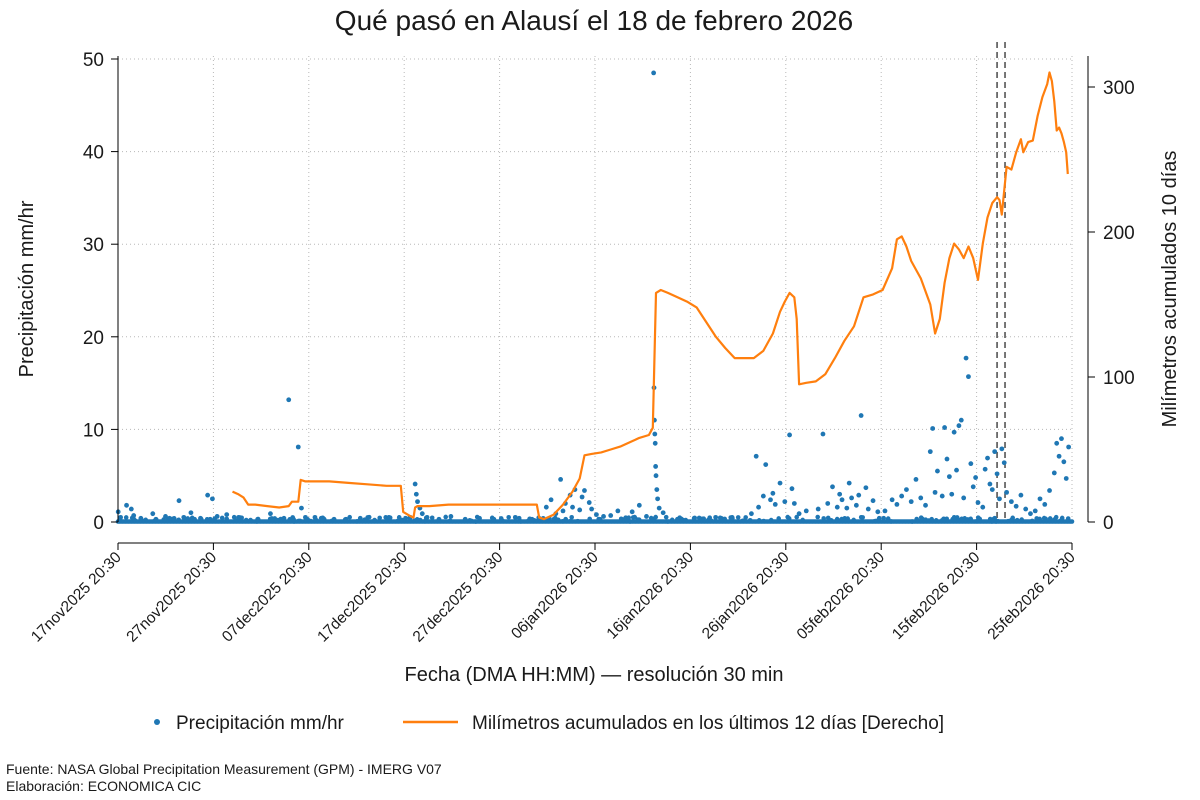  I want to click on author-note: Elaboración: ECONOMICA CIC, so click(103, 786).